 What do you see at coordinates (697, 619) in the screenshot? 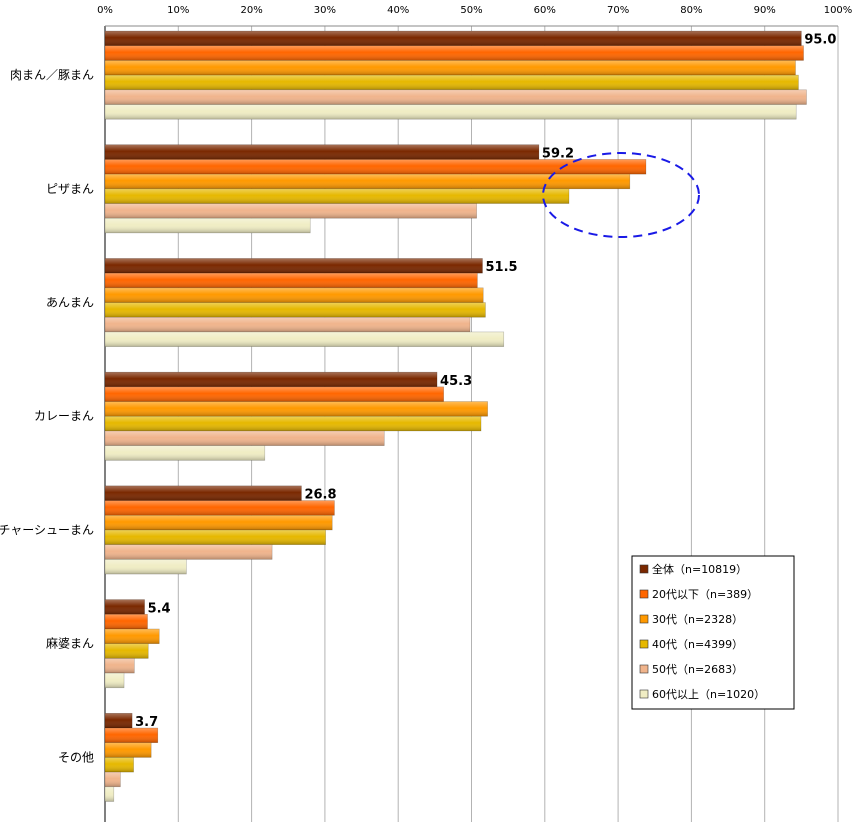
I see `legend-entry: 30代（n=2328）` at bounding box center [697, 619].